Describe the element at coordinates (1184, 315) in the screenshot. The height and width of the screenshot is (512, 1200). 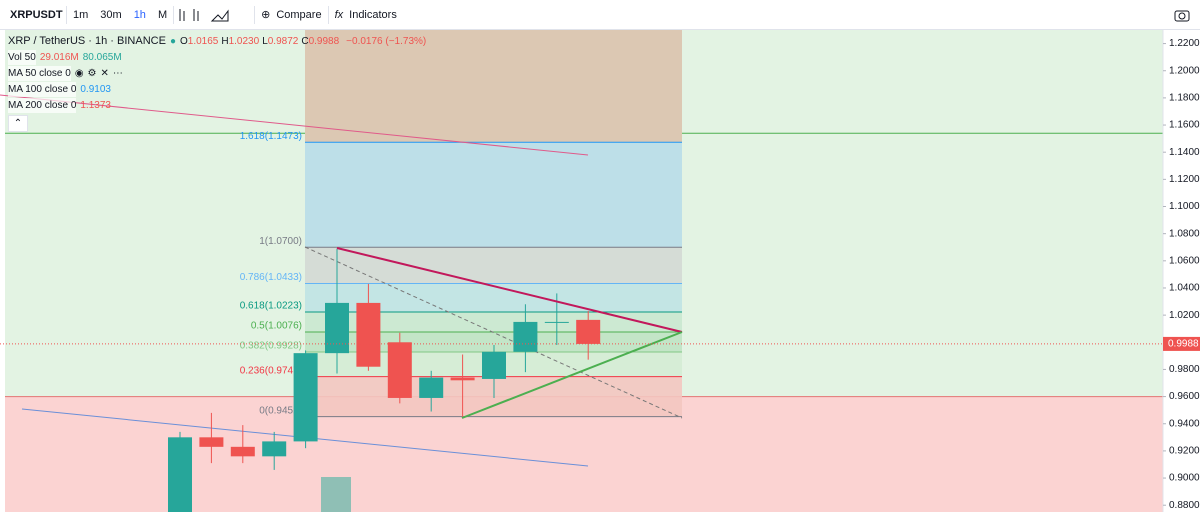
I see `y-tick-label: 1.0200` at that location.